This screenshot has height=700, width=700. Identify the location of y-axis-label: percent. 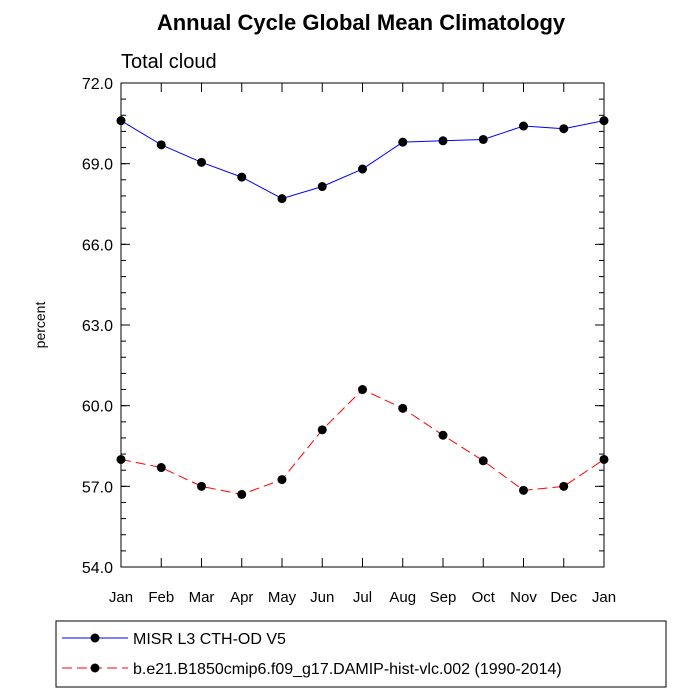
(40, 325).